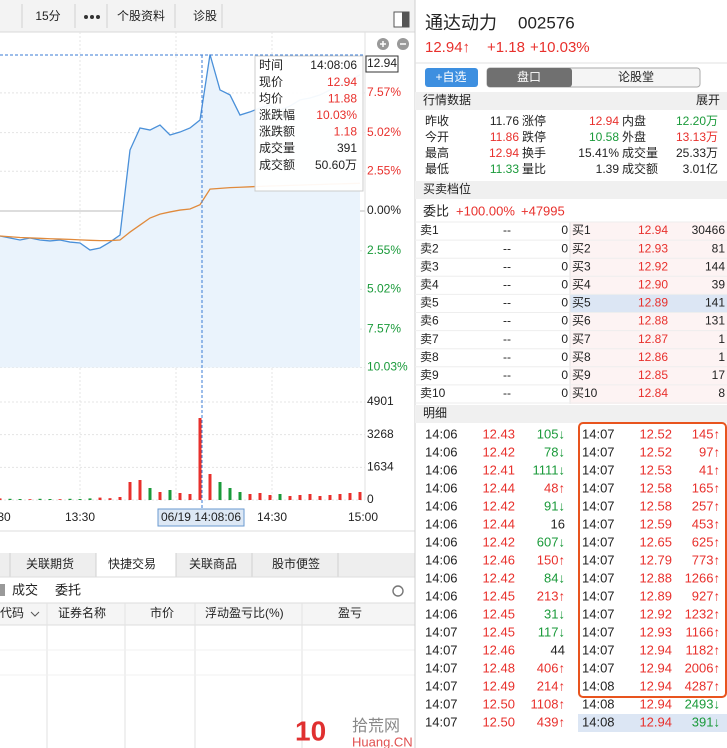  Describe the element at coordinates (697, 121) in the screenshot. I see `quote-value: 12.20万` at that location.